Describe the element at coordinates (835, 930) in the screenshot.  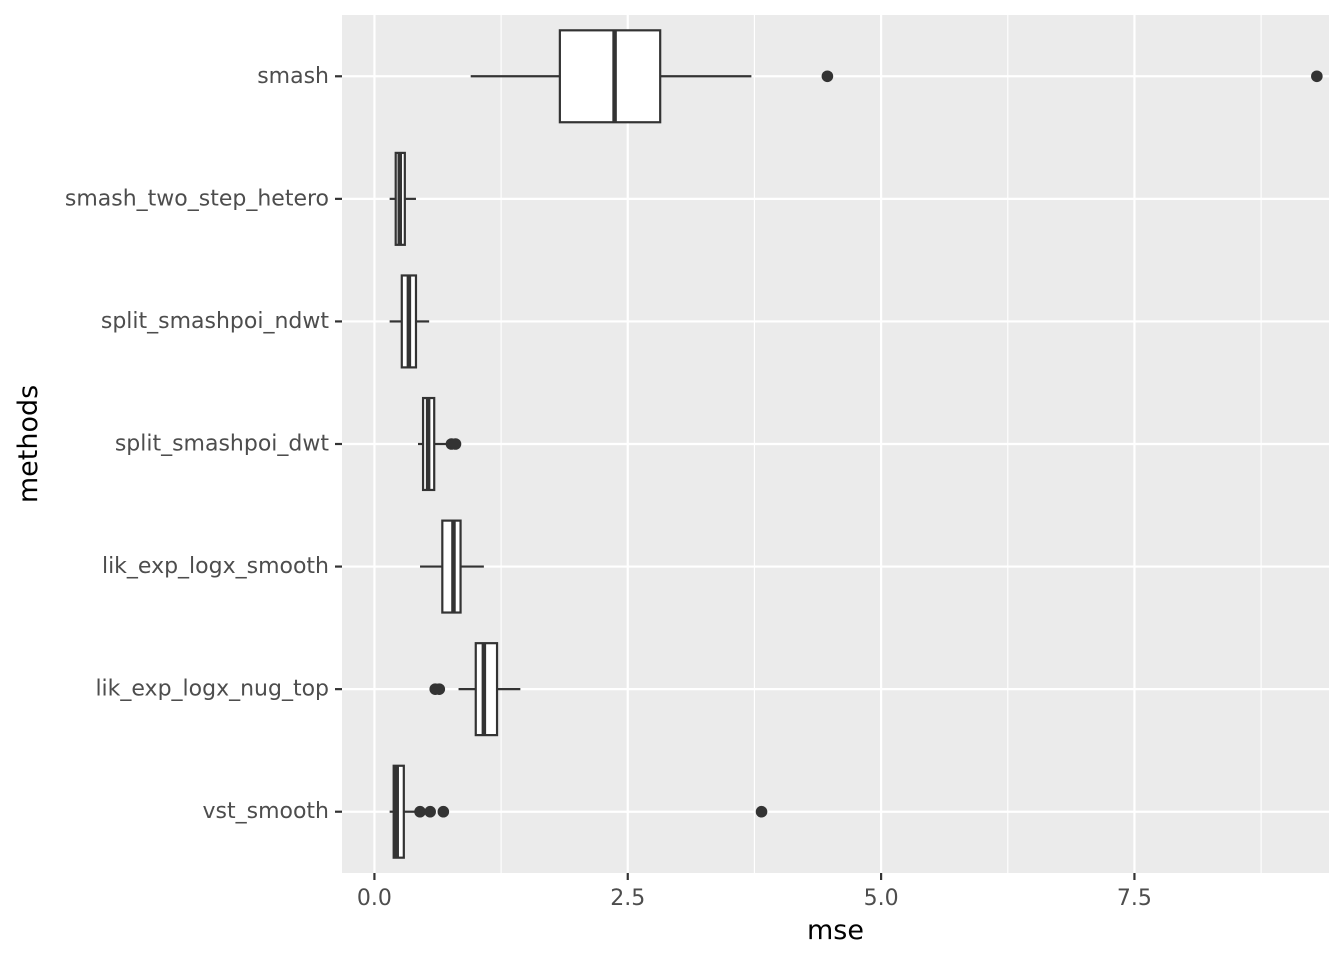
I see `x-axis-title: mse` at that location.